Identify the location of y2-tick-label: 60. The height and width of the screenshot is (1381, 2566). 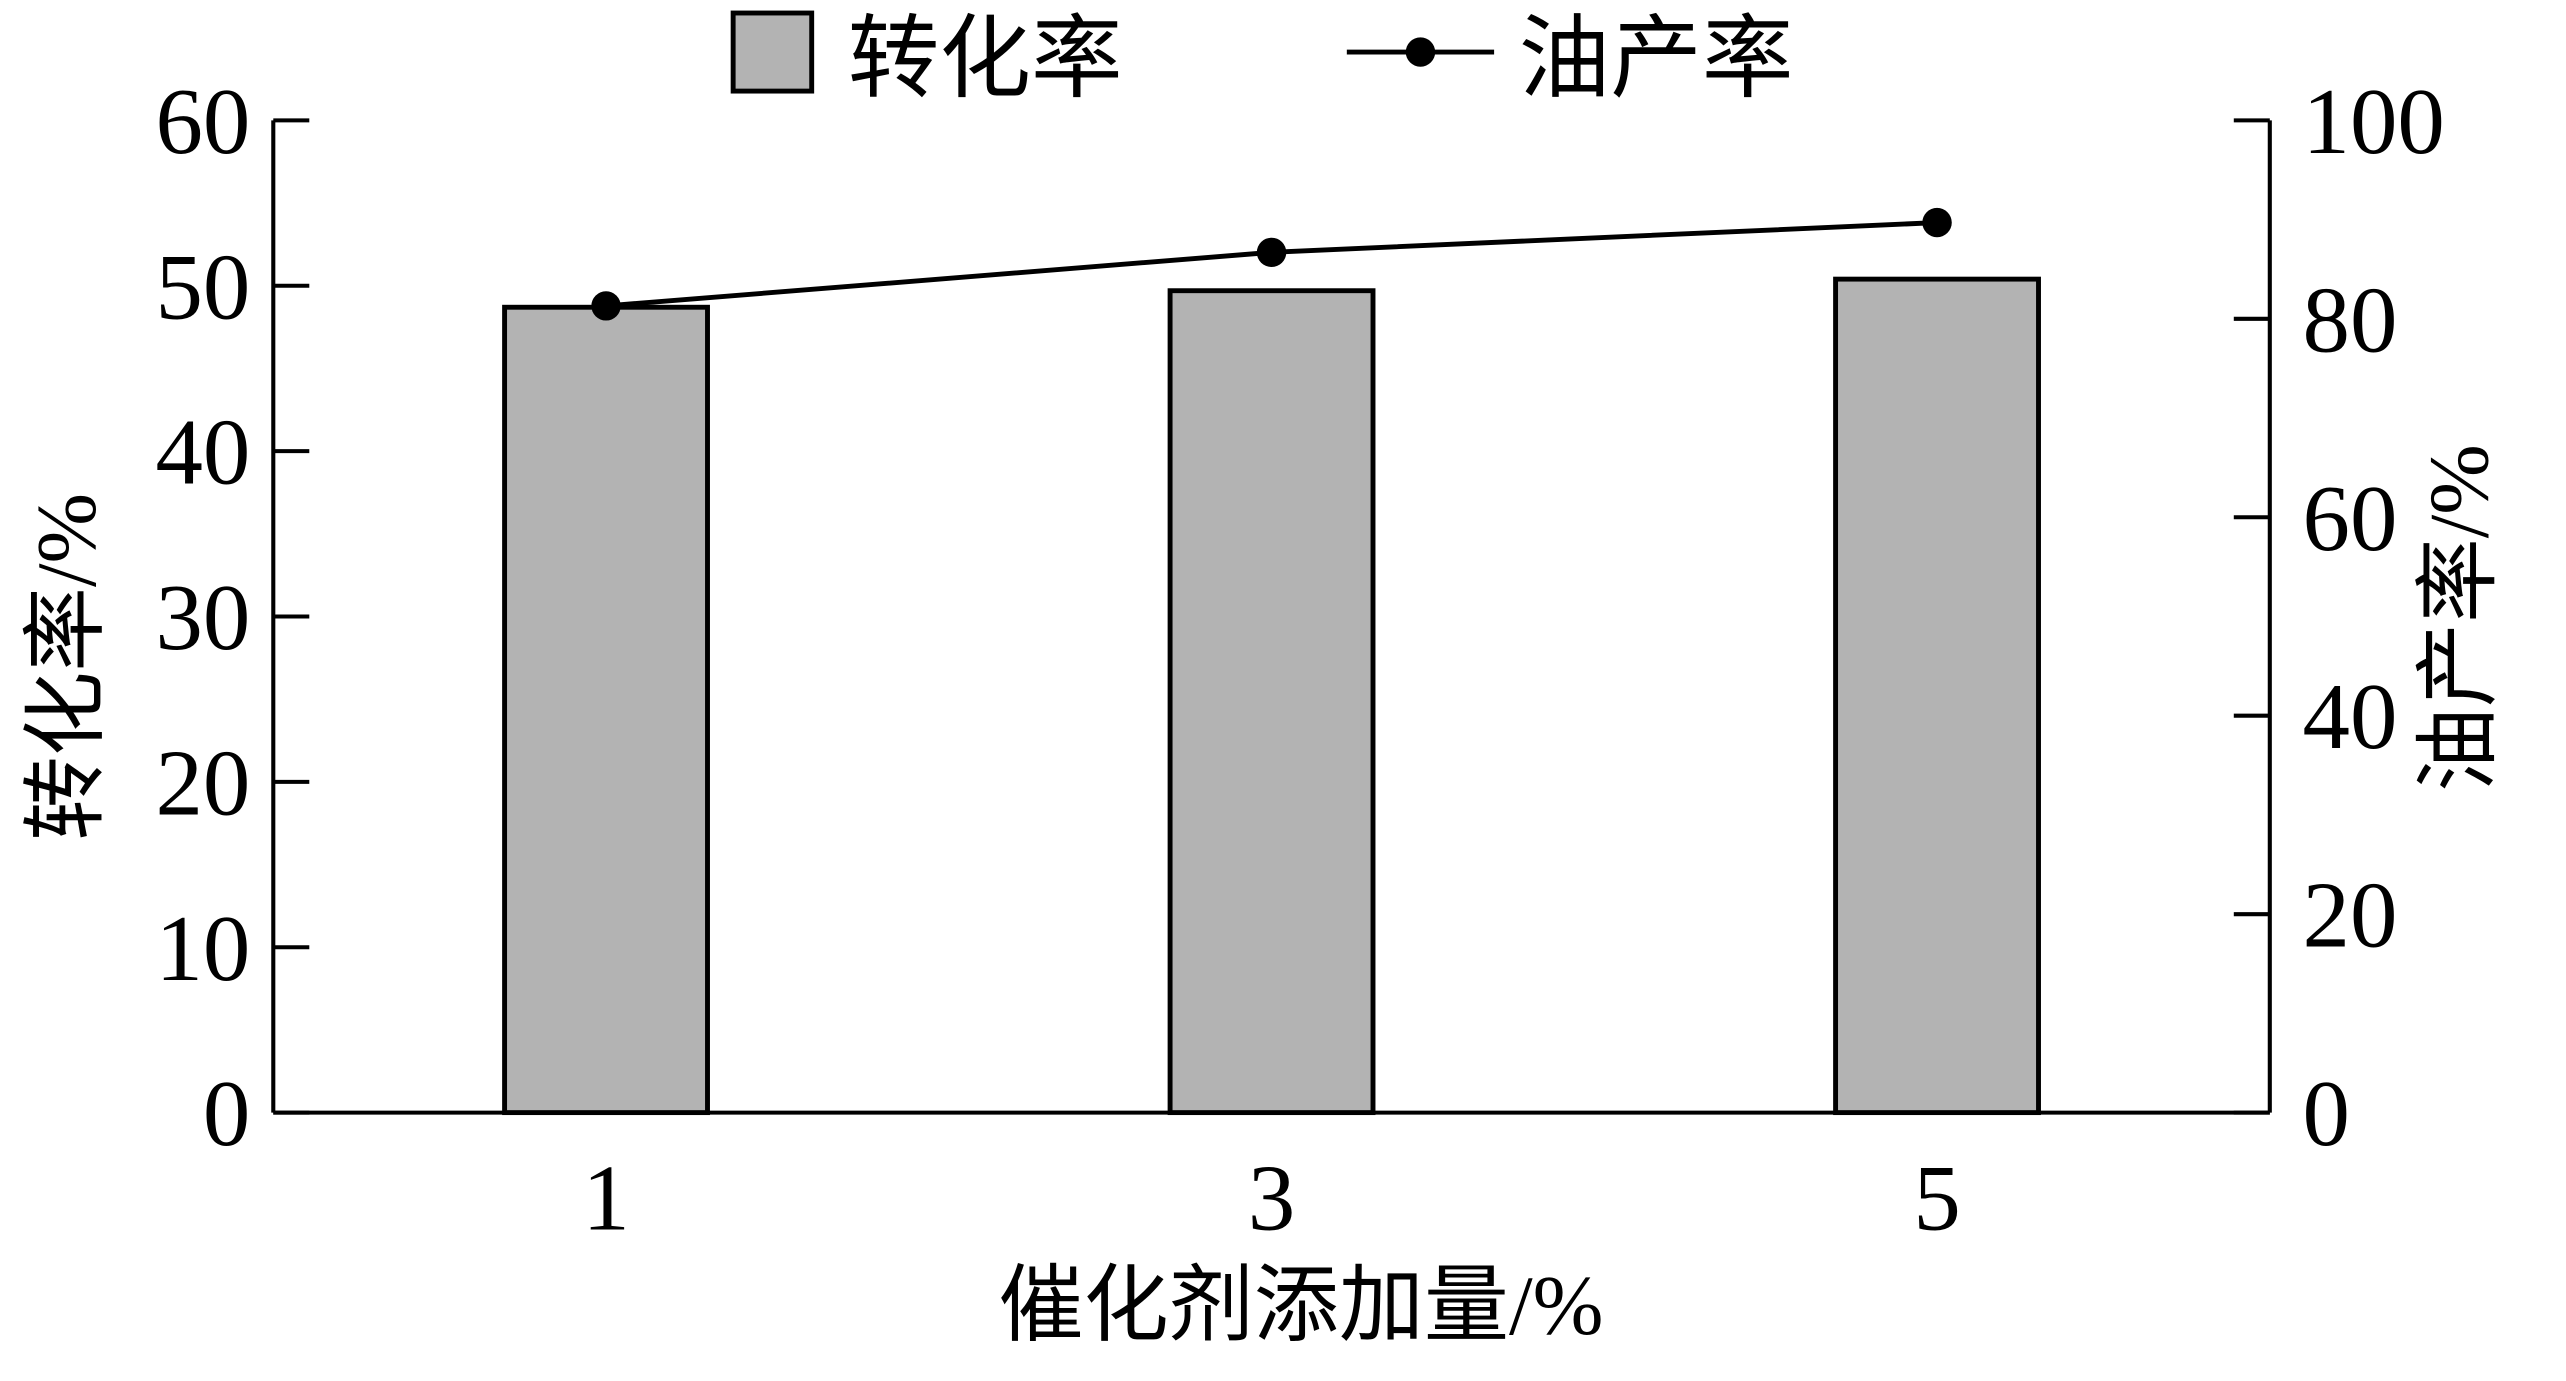
(2350, 519).